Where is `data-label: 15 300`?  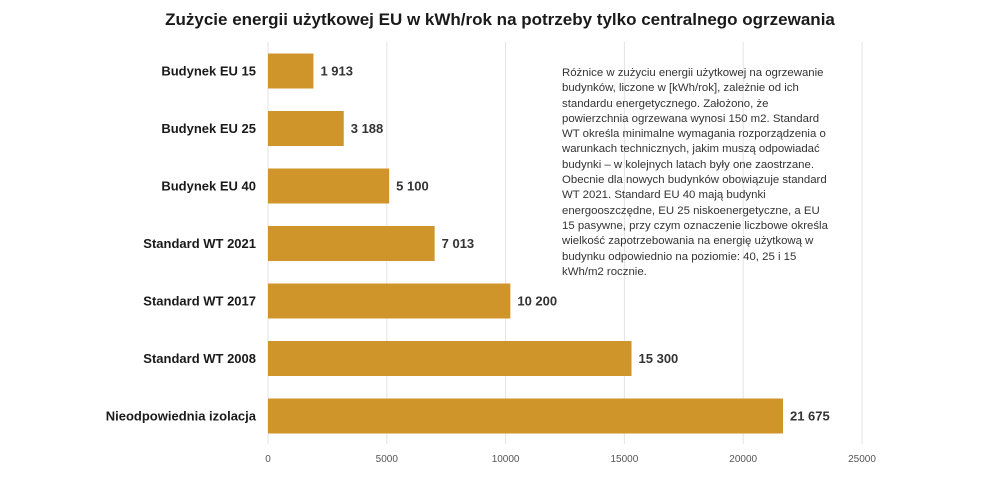 data-label: 15 300 is located at coordinates (659, 358).